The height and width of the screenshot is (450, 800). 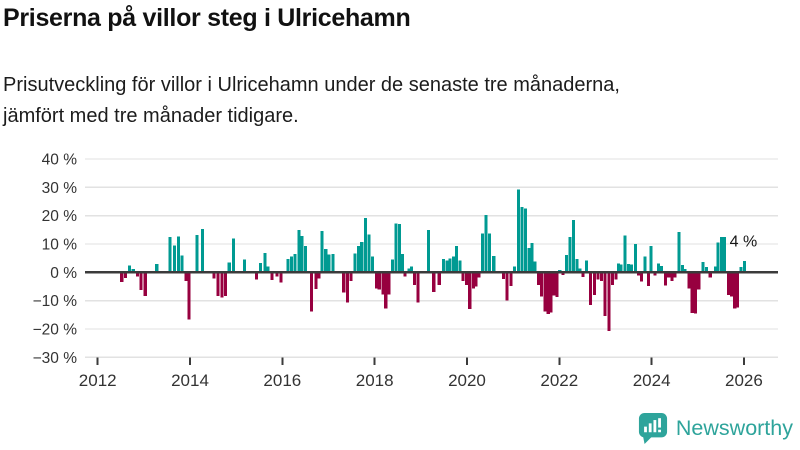 I want to click on x-axis-tick-label: 2026, so click(x=744, y=380).